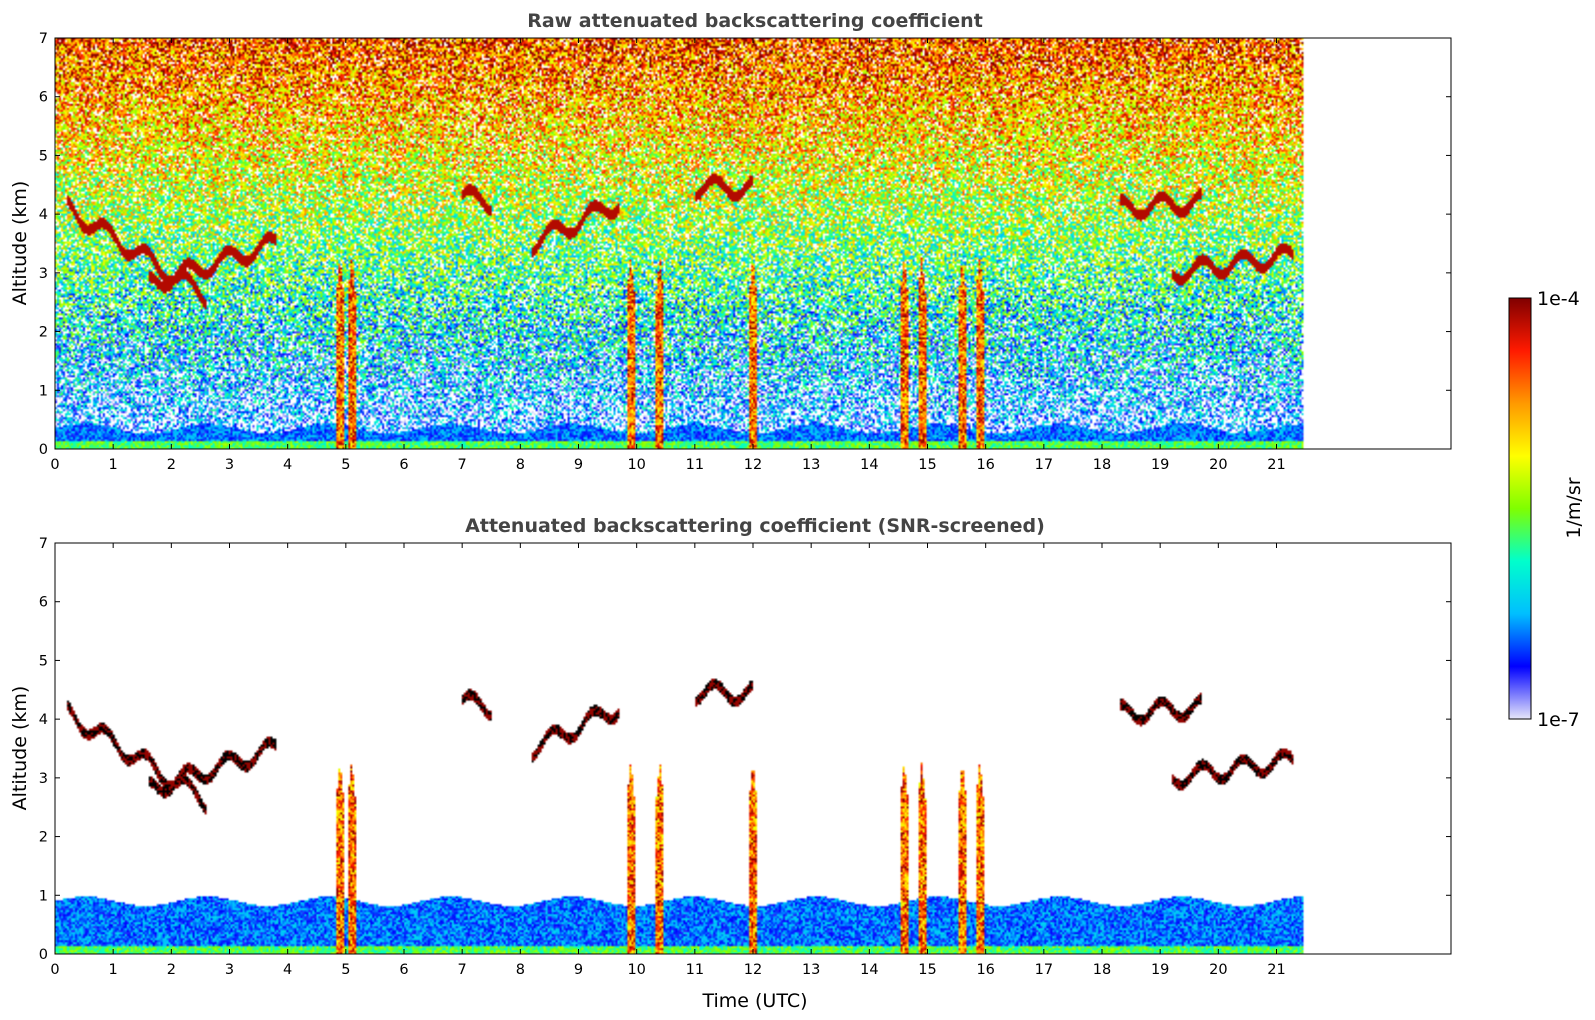  I want to click on raw-x-tick-label: 2, so click(171, 465).